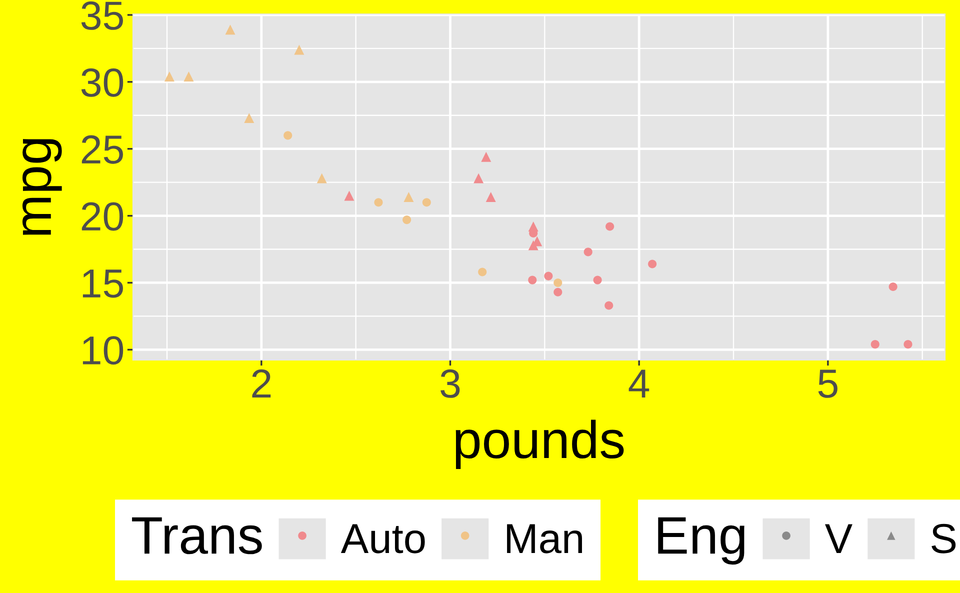 The width and height of the screenshot is (960, 593). What do you see at coordinates (828, 384) in the screenshot?
I see `x-tick-label: 5` at bounding box center [828, 384].